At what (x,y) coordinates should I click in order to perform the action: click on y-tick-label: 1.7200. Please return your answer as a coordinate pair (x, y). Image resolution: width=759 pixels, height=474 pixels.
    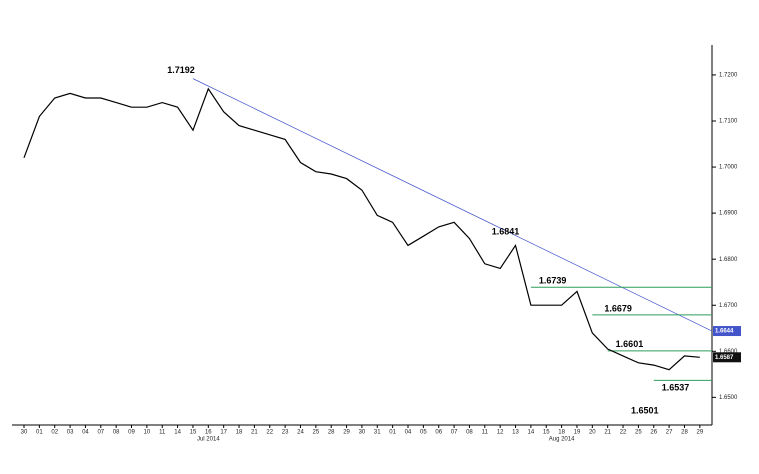
    Looking at the image, I should click on (728, 76).